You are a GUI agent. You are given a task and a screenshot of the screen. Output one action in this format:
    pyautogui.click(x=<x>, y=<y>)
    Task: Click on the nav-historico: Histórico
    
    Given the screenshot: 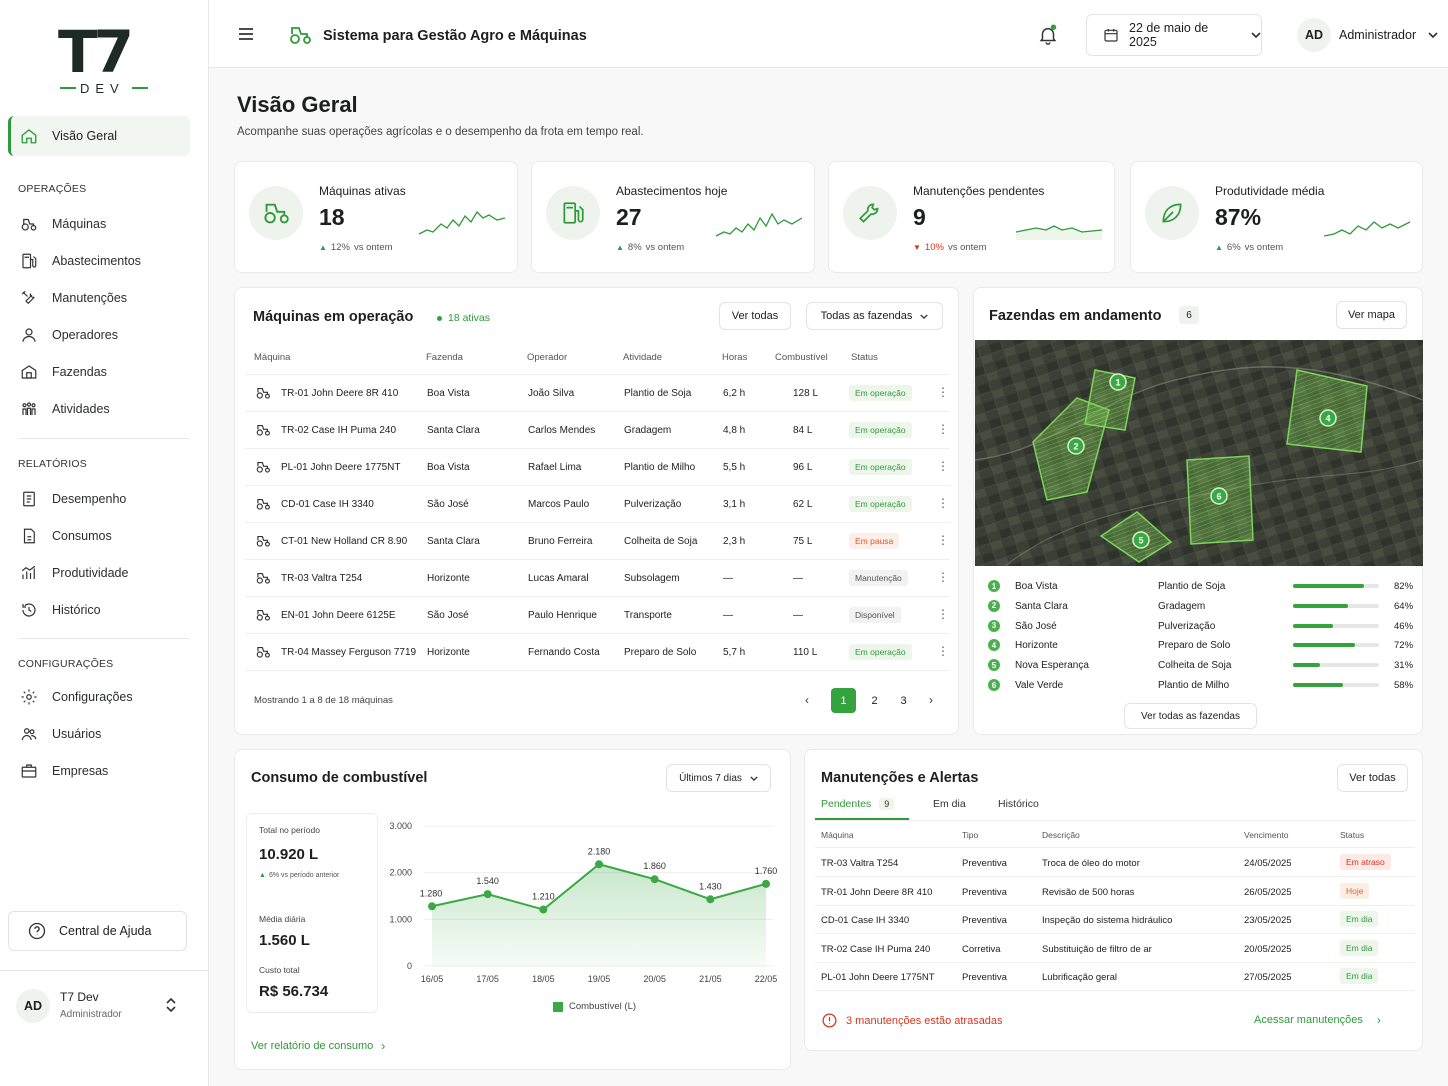 What is the action you would take?
    pyautogui.click(x=99, y=610)
    